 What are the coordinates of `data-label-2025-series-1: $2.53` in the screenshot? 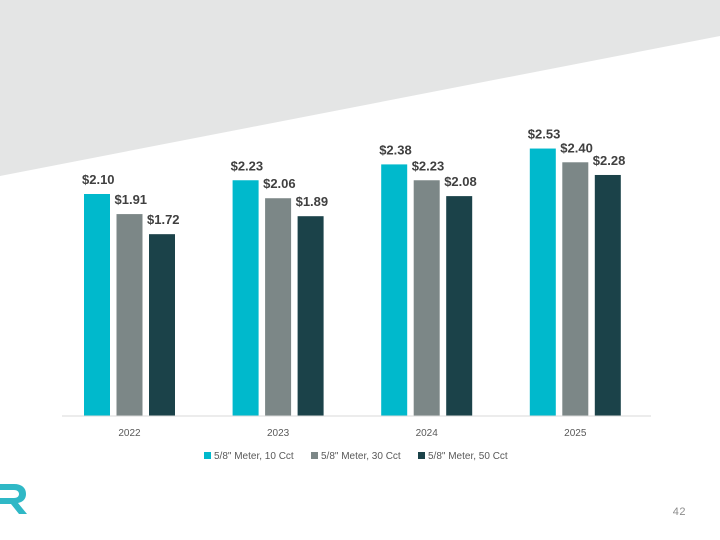 It's located at (544, 134).